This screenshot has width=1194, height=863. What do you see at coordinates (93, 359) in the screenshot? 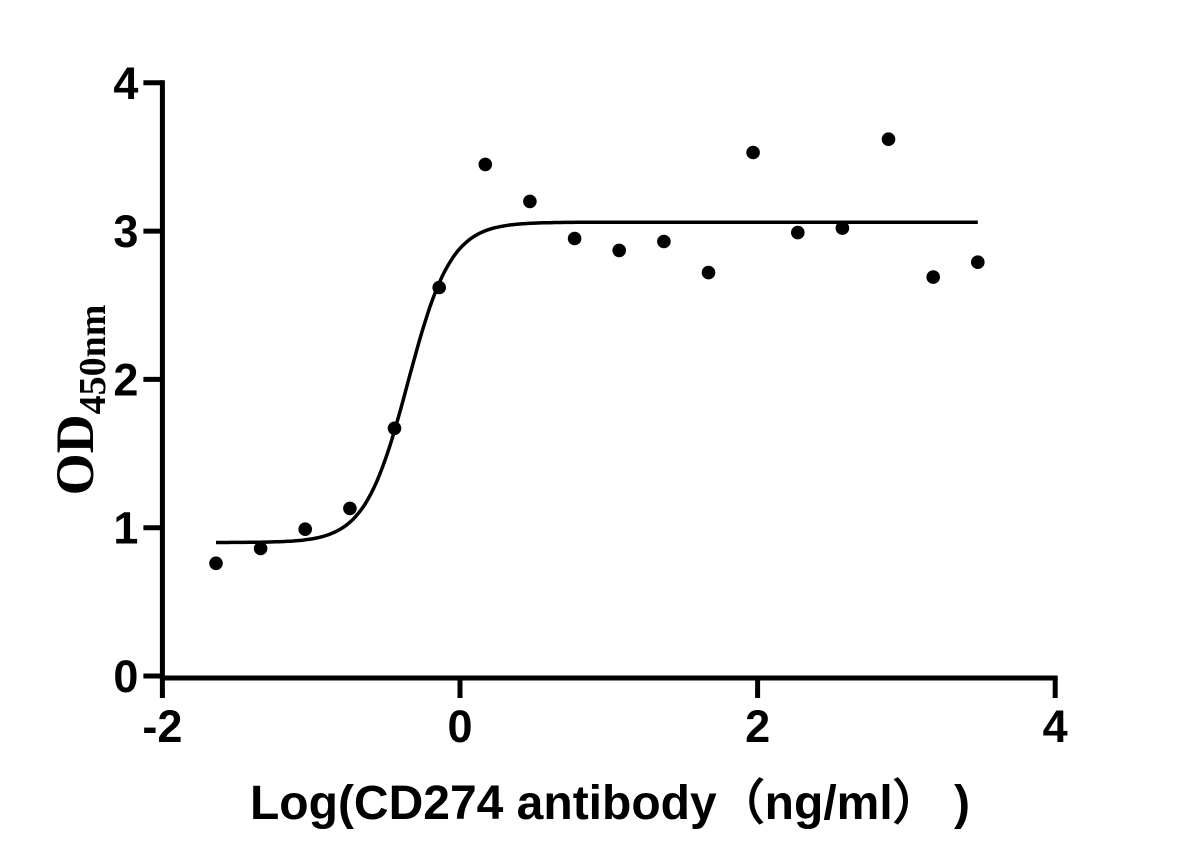
I see `y-axis-title-subscript: 450nm` at bounding box center [93, 359].